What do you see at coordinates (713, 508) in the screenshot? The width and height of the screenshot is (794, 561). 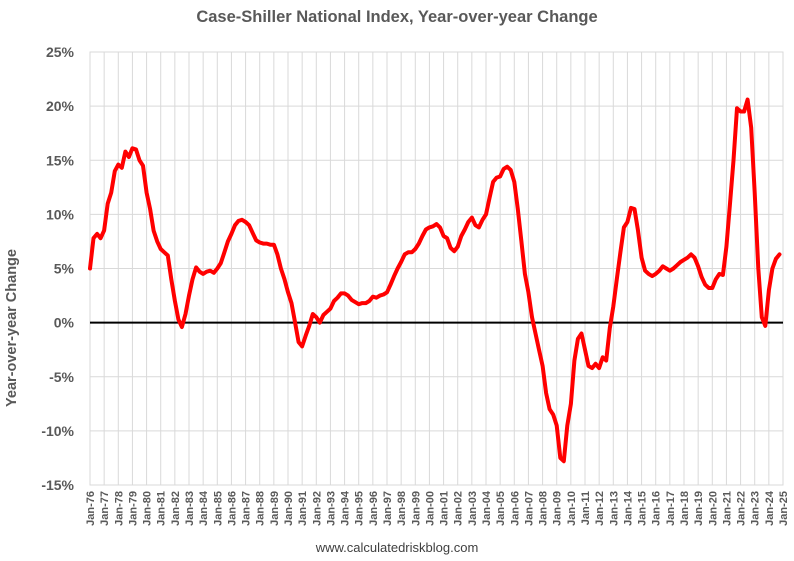 I see `x-tick-label: Jan-20` at bounding box center [713, 508].